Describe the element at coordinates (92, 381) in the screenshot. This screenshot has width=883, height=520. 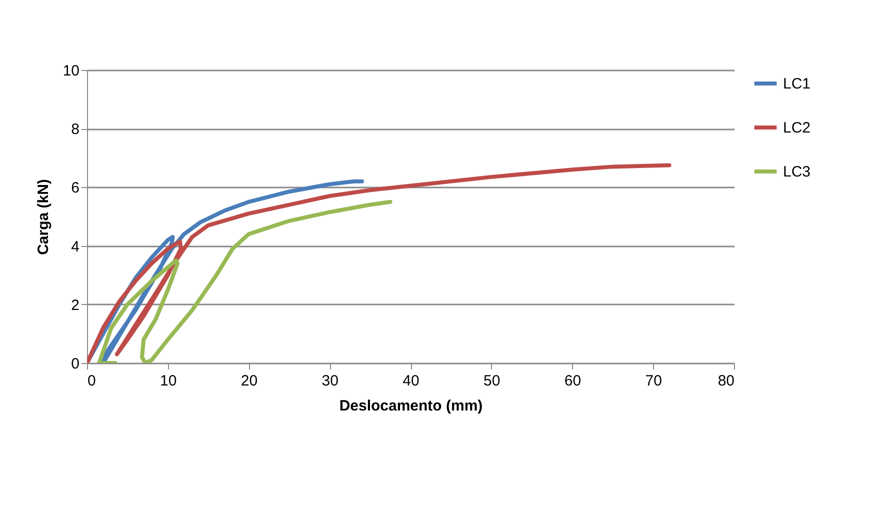
I see `x-tick-label: 0` at that location.